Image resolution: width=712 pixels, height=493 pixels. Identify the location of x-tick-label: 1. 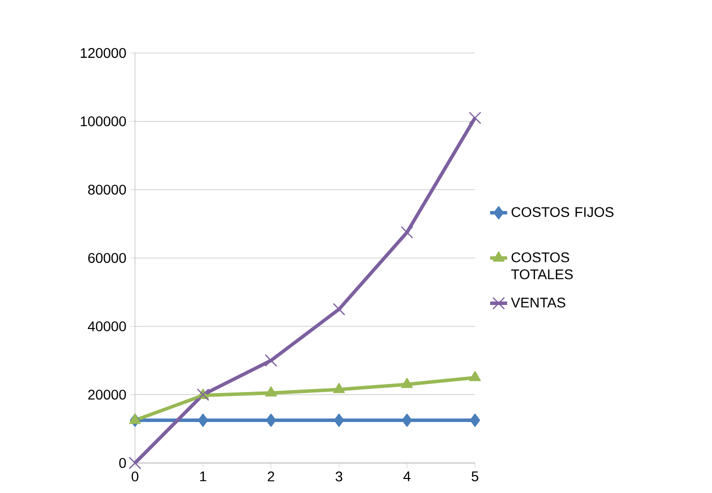
(203, 477).